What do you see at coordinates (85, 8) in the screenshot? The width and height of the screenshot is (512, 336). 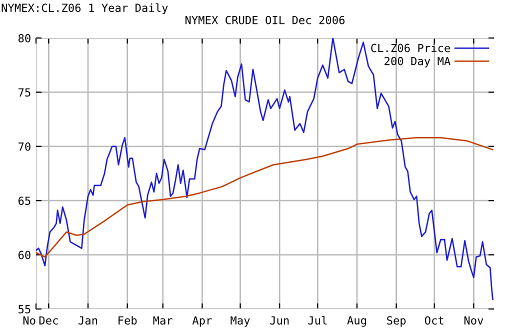 I see `text: NYMEX:CL.Z06 1 Year Daily` at bounding box center [85, 8].